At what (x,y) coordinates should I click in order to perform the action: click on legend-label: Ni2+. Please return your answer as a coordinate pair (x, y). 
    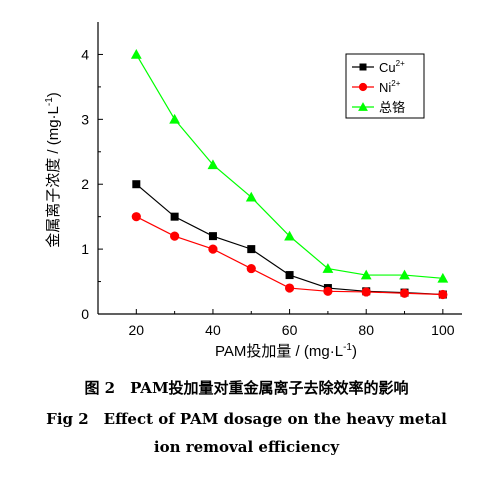
    Looking at the image, I should click on (390, 87).